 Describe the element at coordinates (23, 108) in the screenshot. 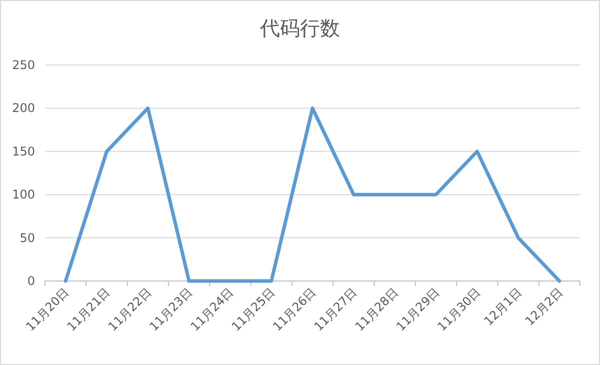

I see `y-tick-label: 200` at that location.